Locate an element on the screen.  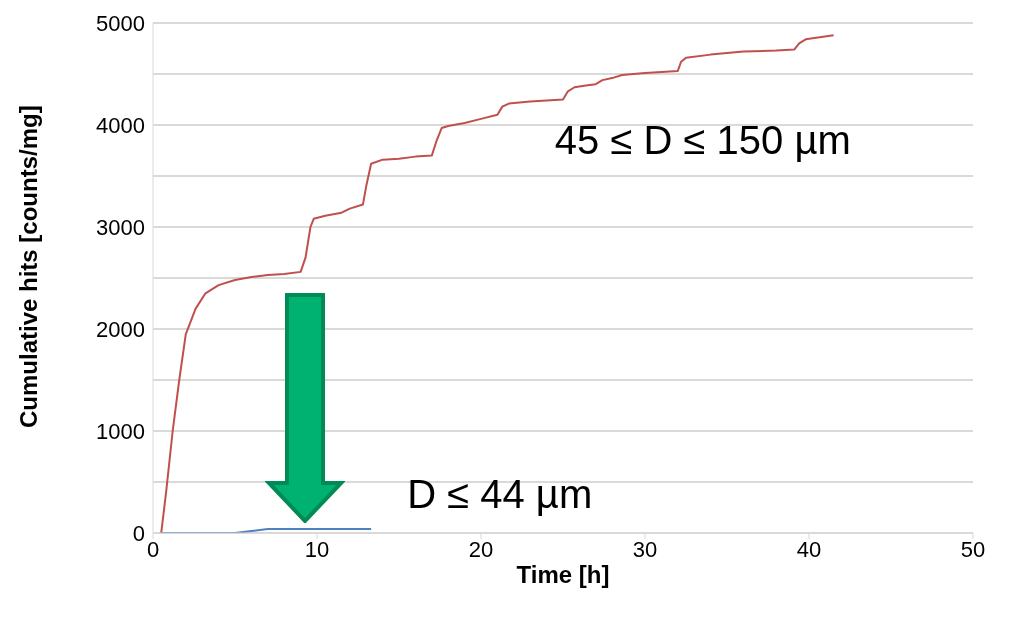
x-tick-label: 40 is located at coordinates (809, 549).